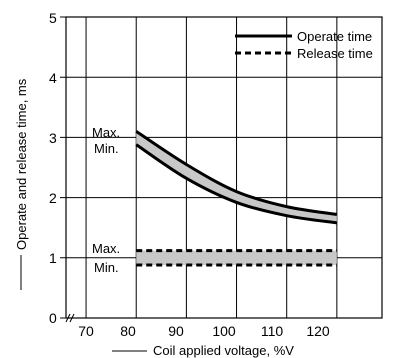 This screenshot has width=409, height=358. I want to click on x-tick-110: 110, so click(272, 331).